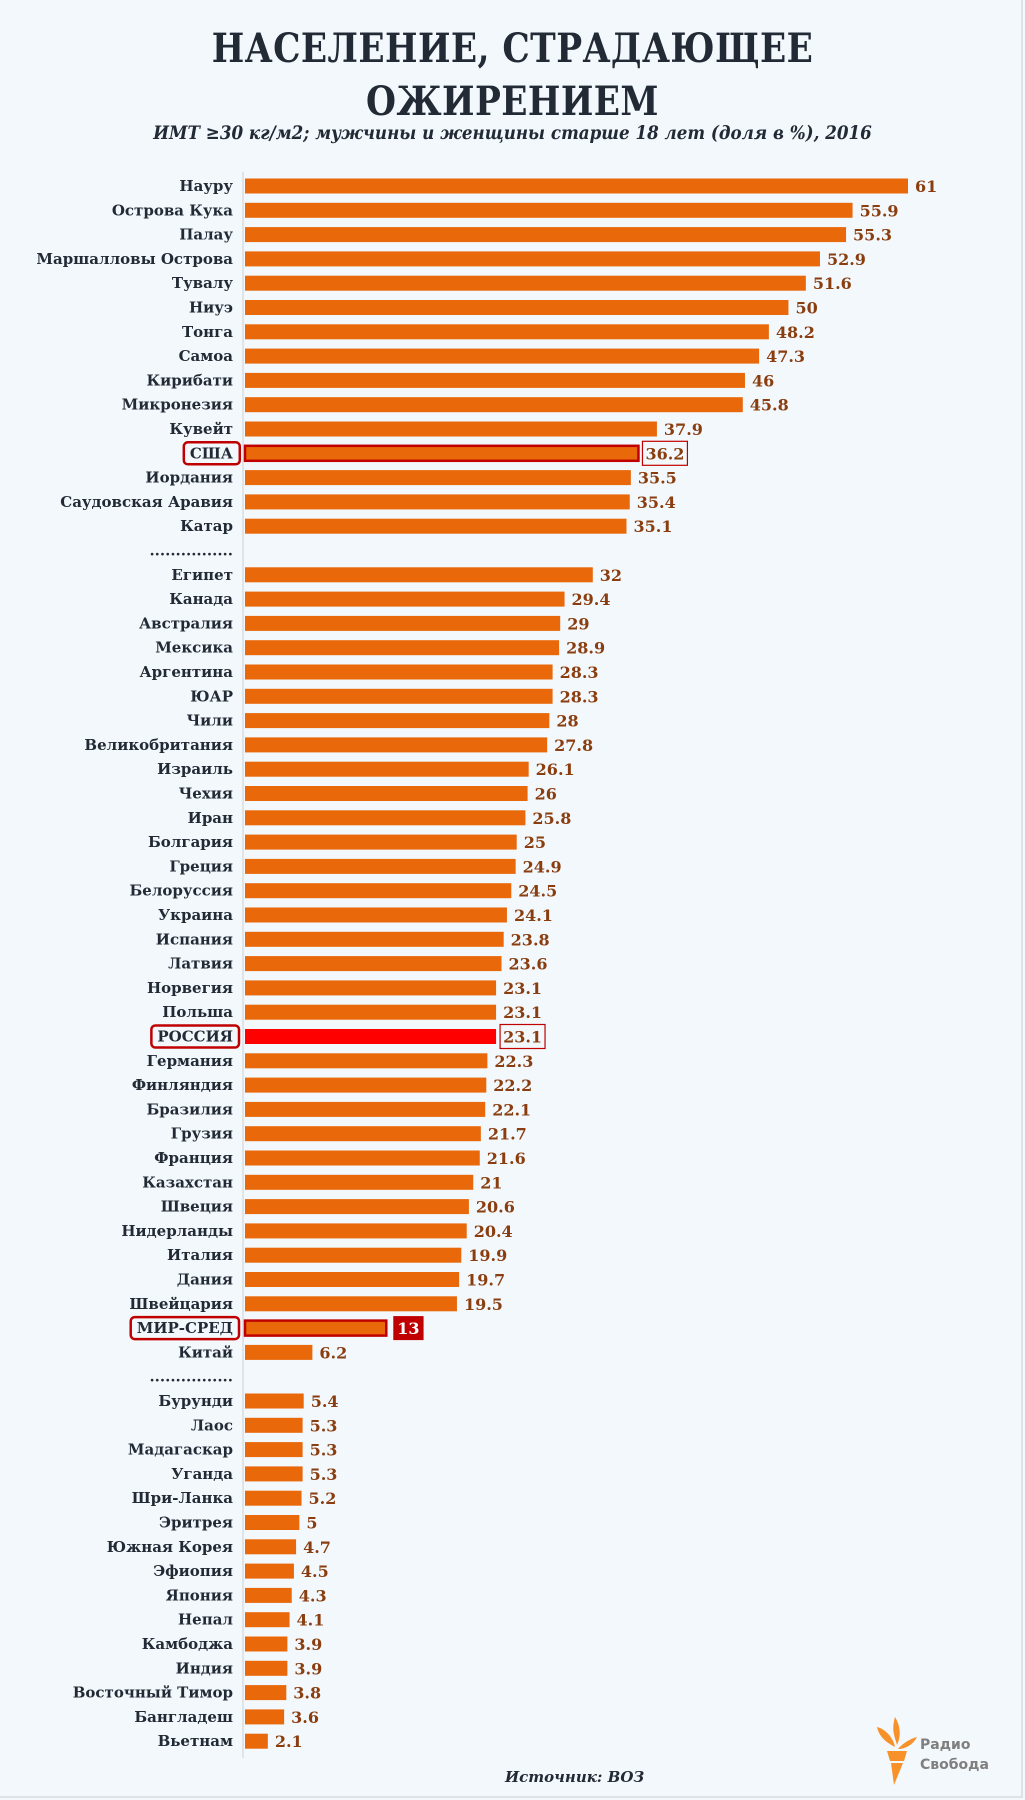  Describe the element at coordinates (305, 1717) in the screenshot. I see `value-label: 3.6` at that location.